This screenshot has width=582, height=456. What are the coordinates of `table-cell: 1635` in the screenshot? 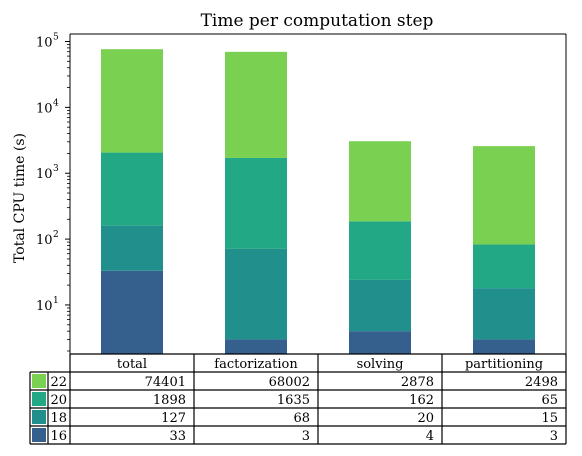 It's located at (293, 400).